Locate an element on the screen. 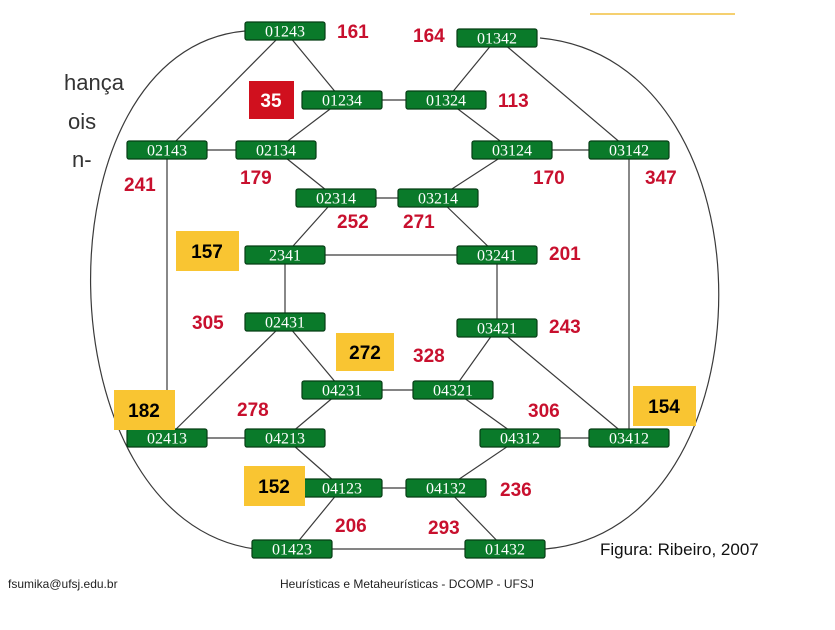  footer-email: fsumika@ufsj.edu.br is located at coordinates (63, 584).